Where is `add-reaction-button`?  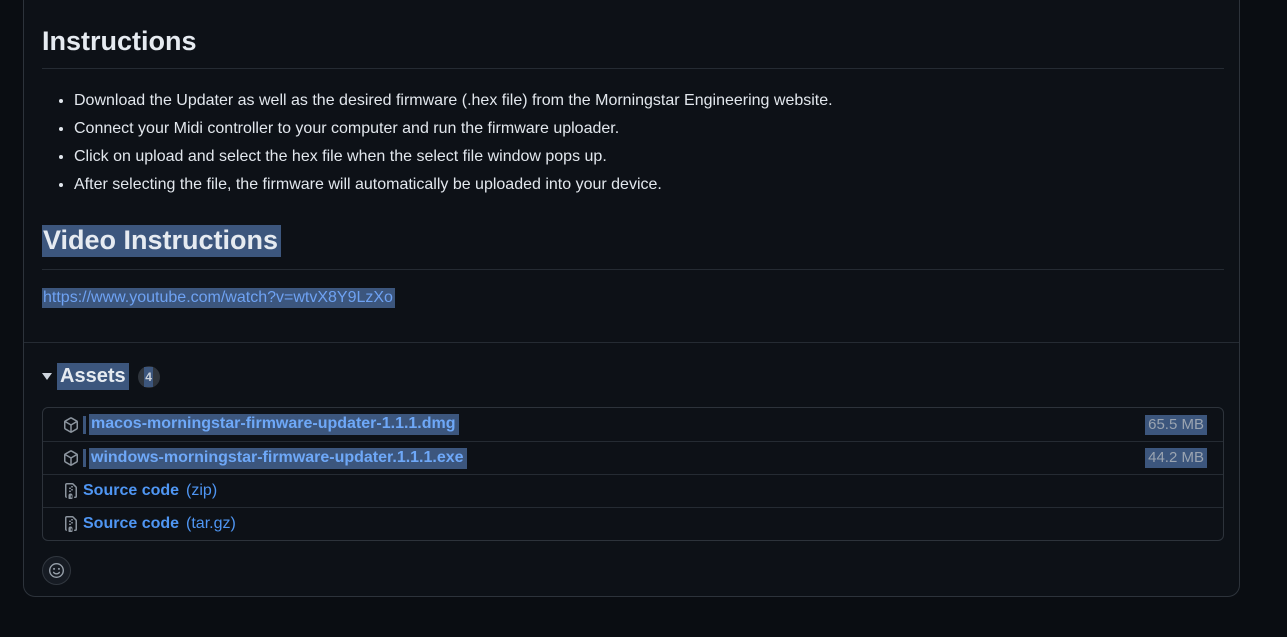 add-reaction-button is located at coordinates (56, 570).